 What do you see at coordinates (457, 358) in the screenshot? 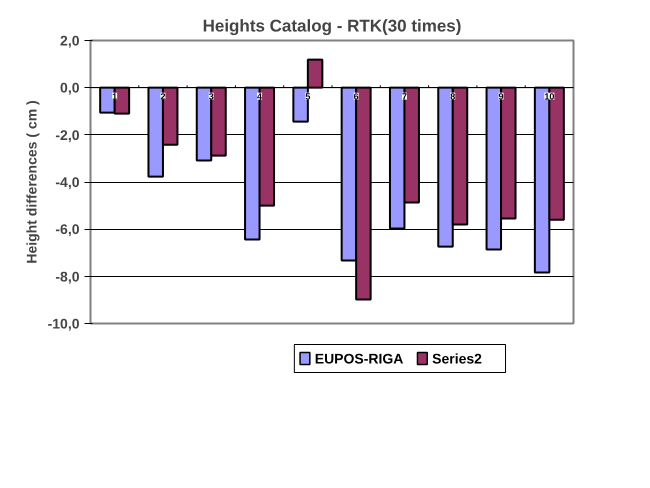
I see `legend-label: Series2` at bounding box center [457, 358].